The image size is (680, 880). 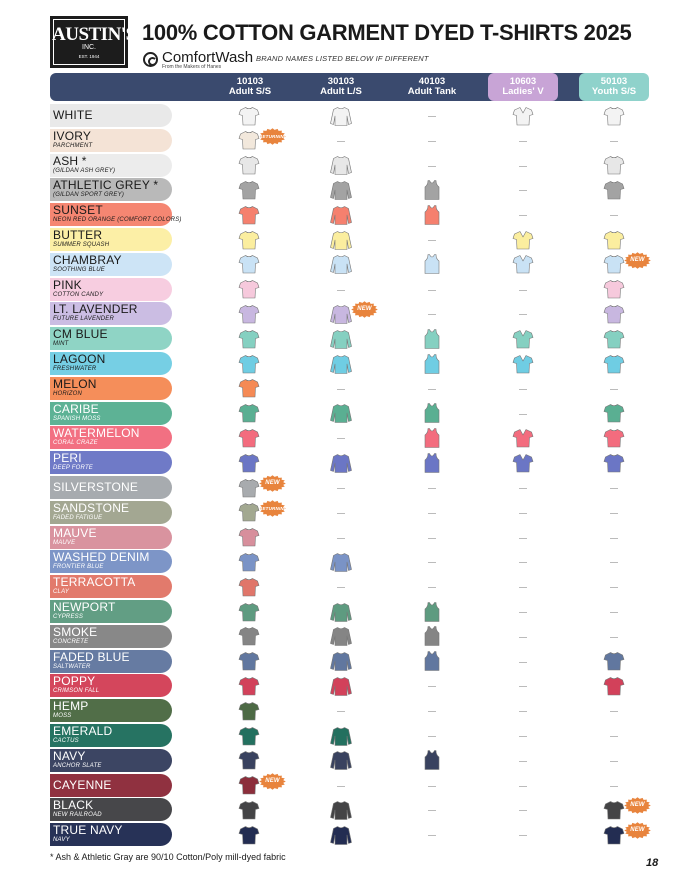 What do you see at coordinates (74, 681) in the screenshot?
I see `color-name: POPPY` at bounding box center [74, 681].